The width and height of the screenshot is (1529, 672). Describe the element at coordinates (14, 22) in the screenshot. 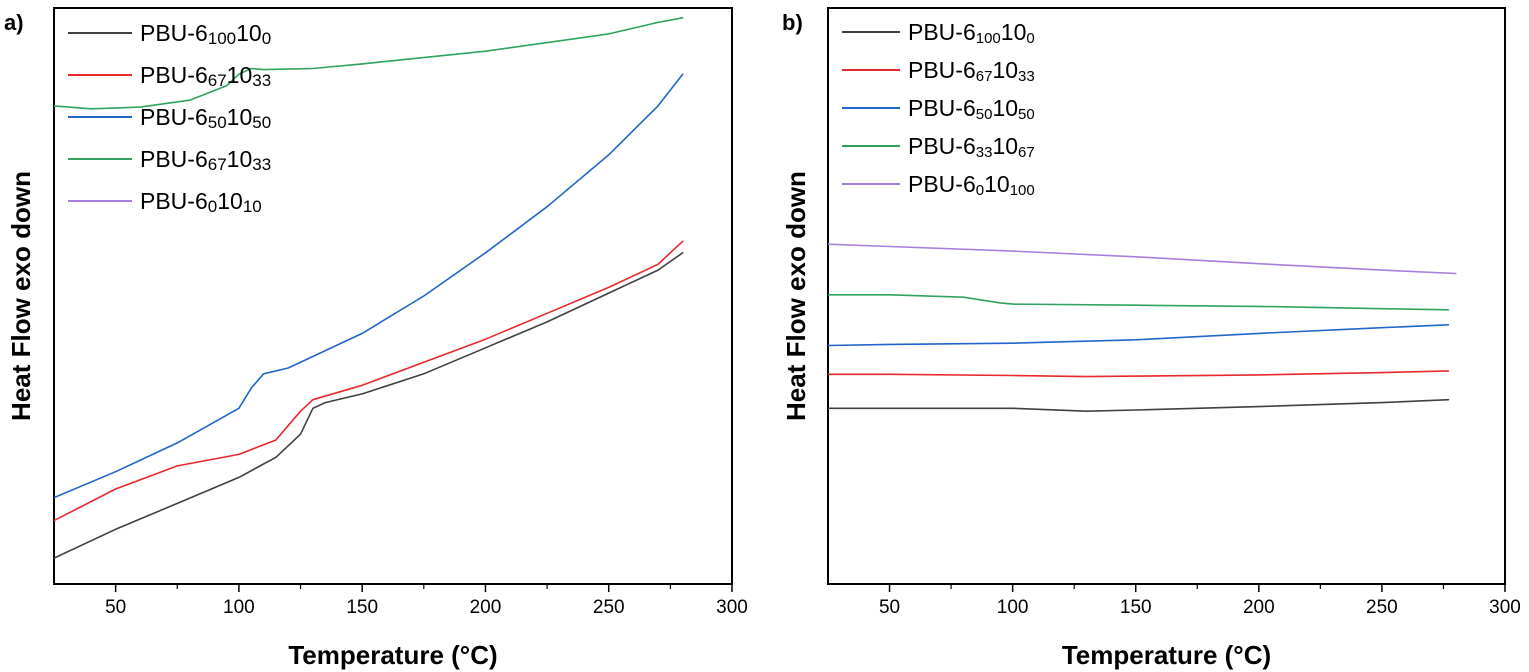

I see `panel-label: a)` at that location.